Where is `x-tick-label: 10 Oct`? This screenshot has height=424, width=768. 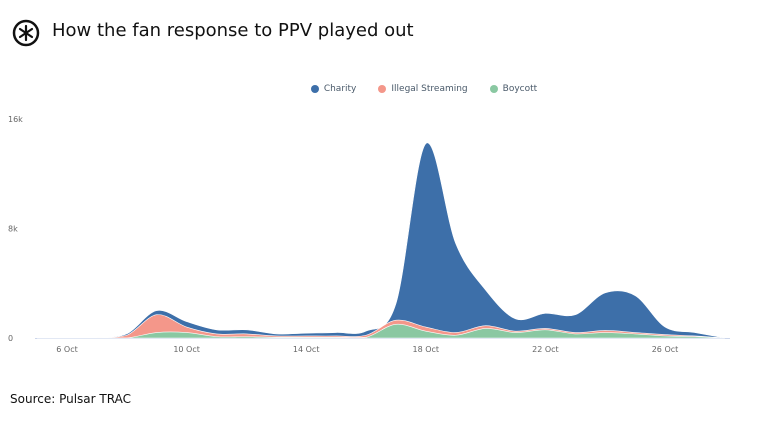 x-tick-label: 10 Oct is located at coordinates (186, 349).